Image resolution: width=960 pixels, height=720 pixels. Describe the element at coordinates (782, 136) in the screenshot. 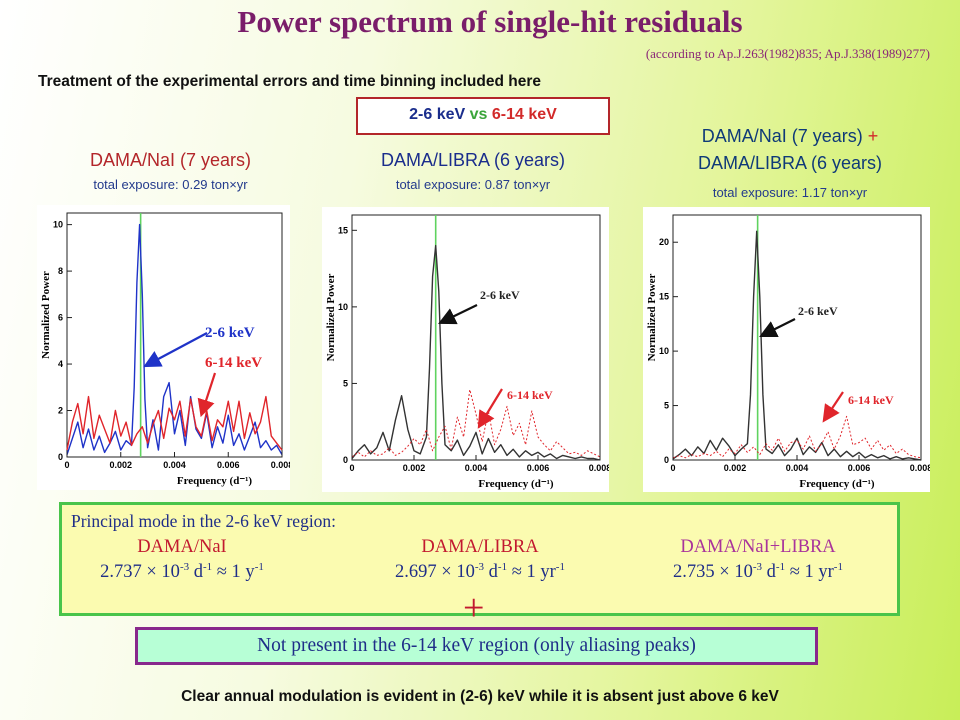

I see `col-title-combo-text1: DAMA/NaI (7 years)` at that location.